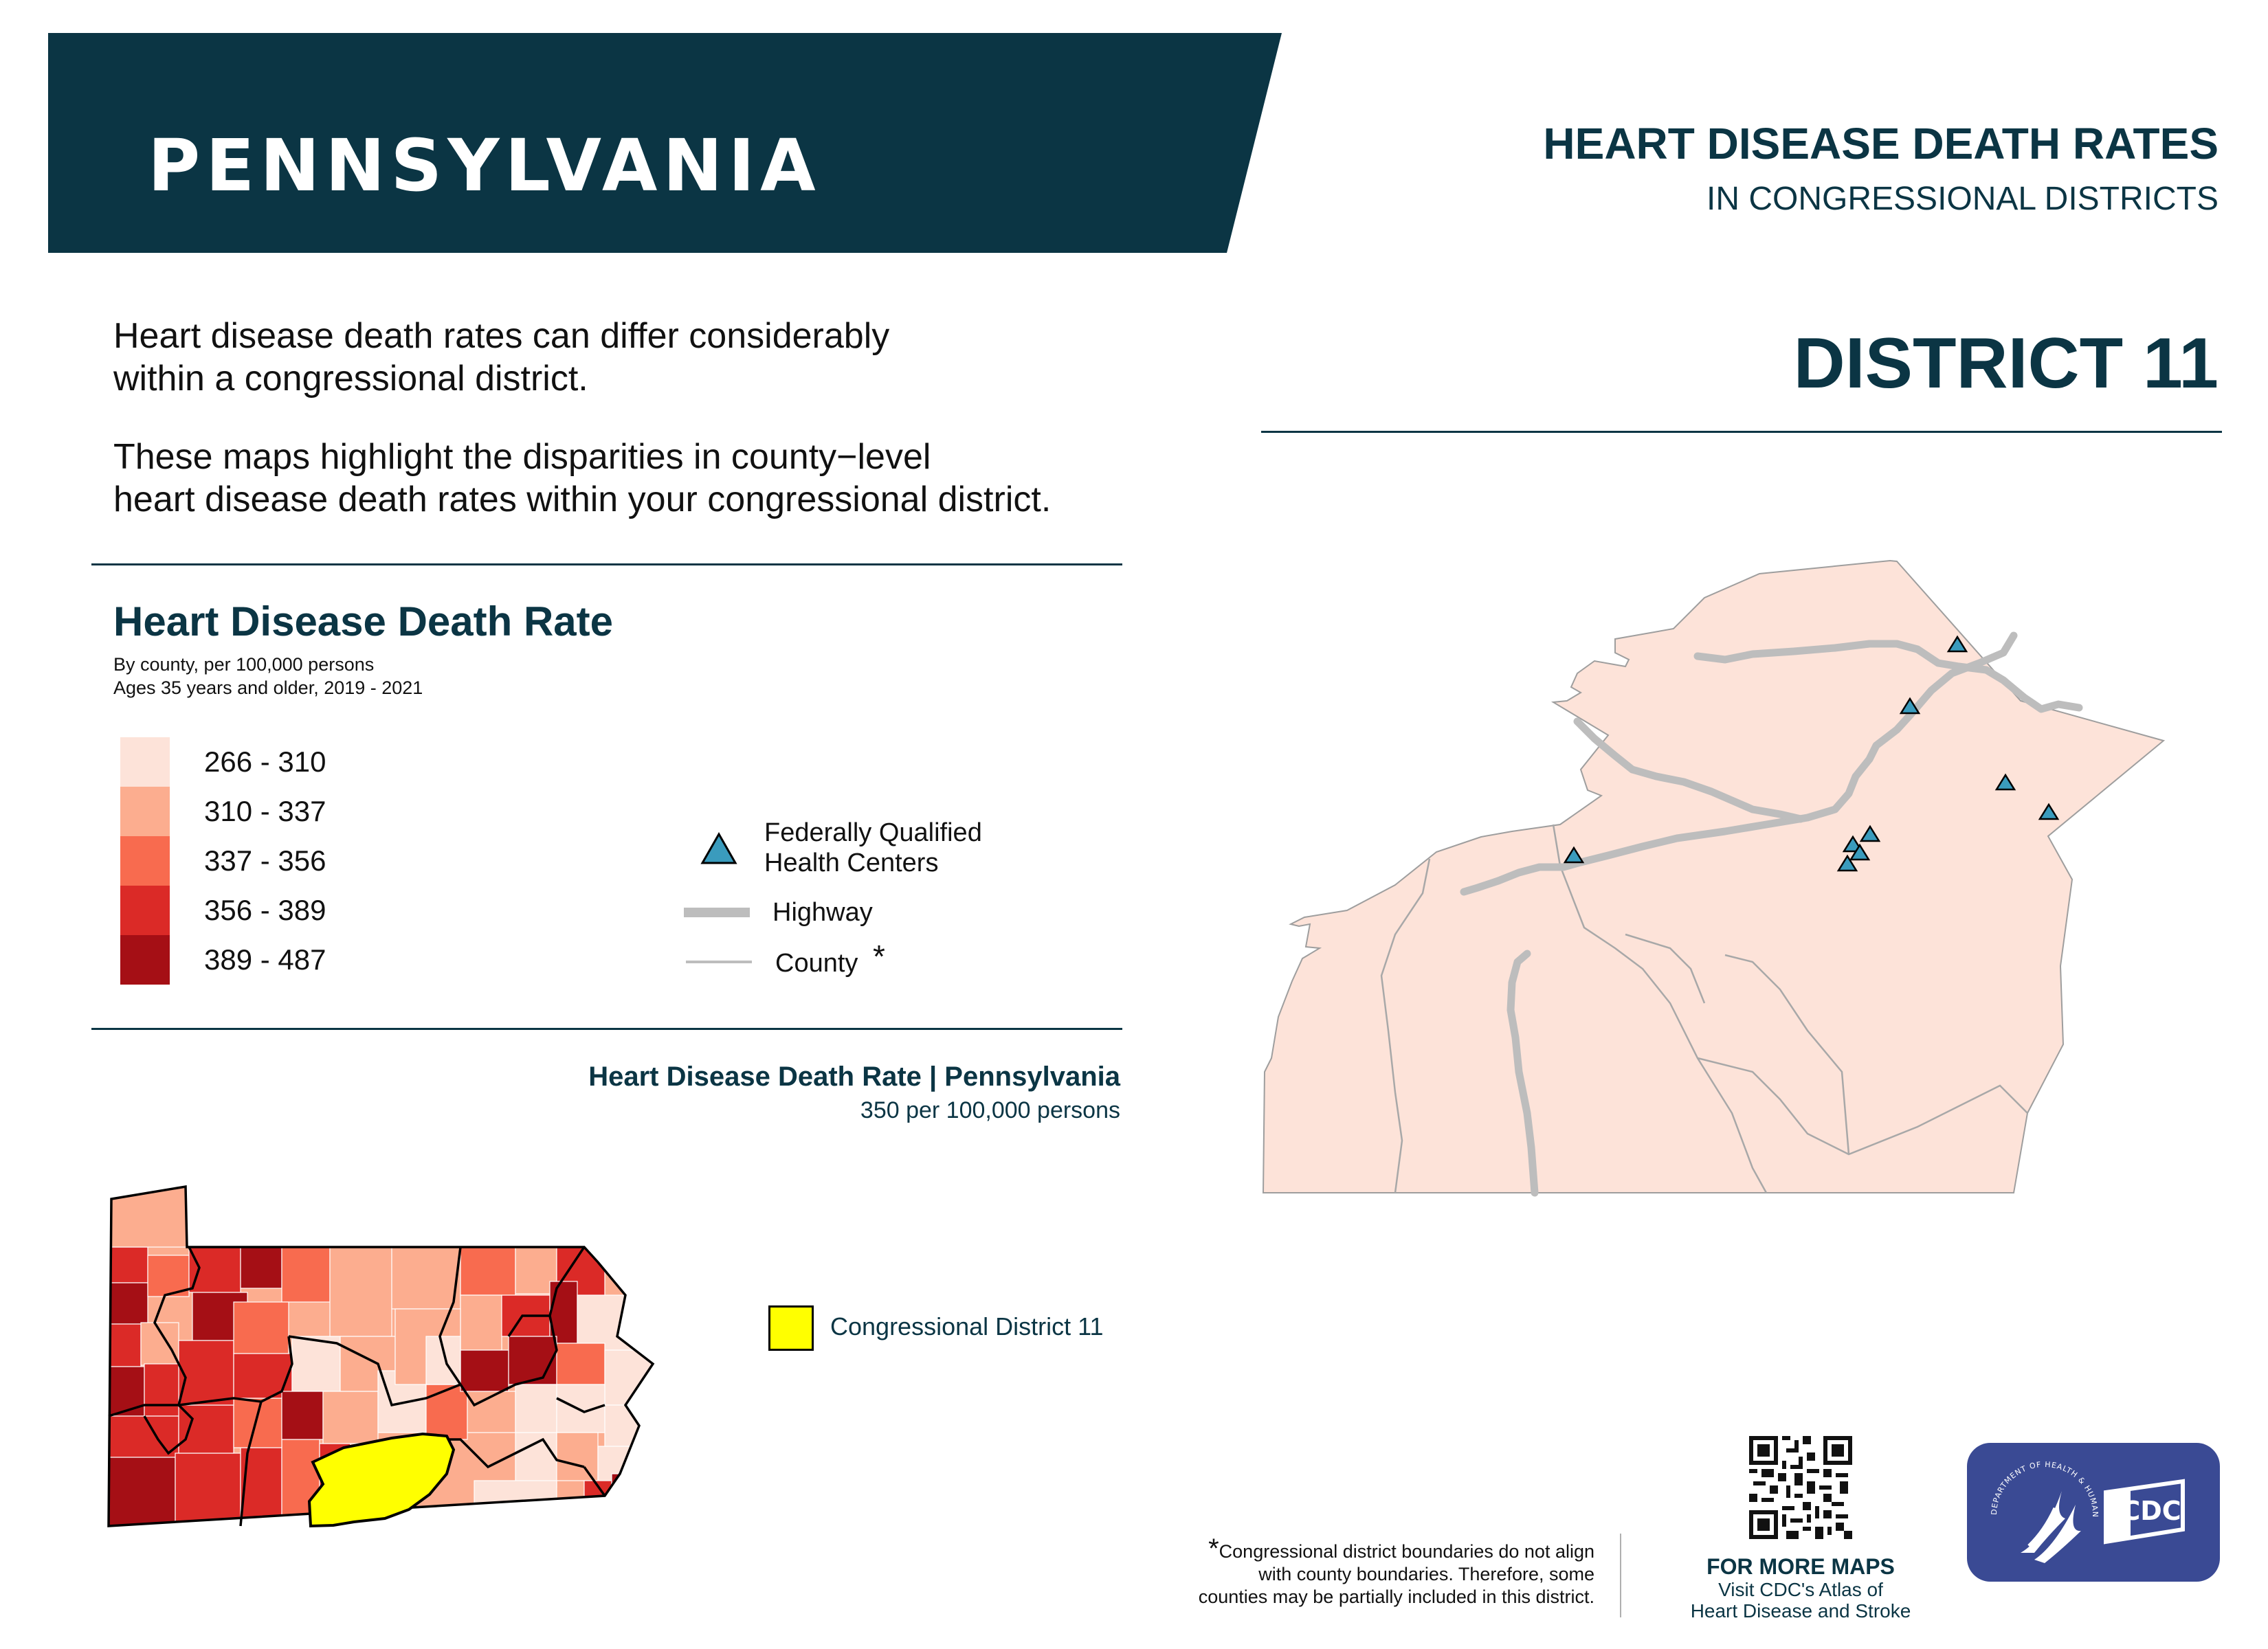  I want to click on district-key-label: Congressional District 11, so click(967, 1326).